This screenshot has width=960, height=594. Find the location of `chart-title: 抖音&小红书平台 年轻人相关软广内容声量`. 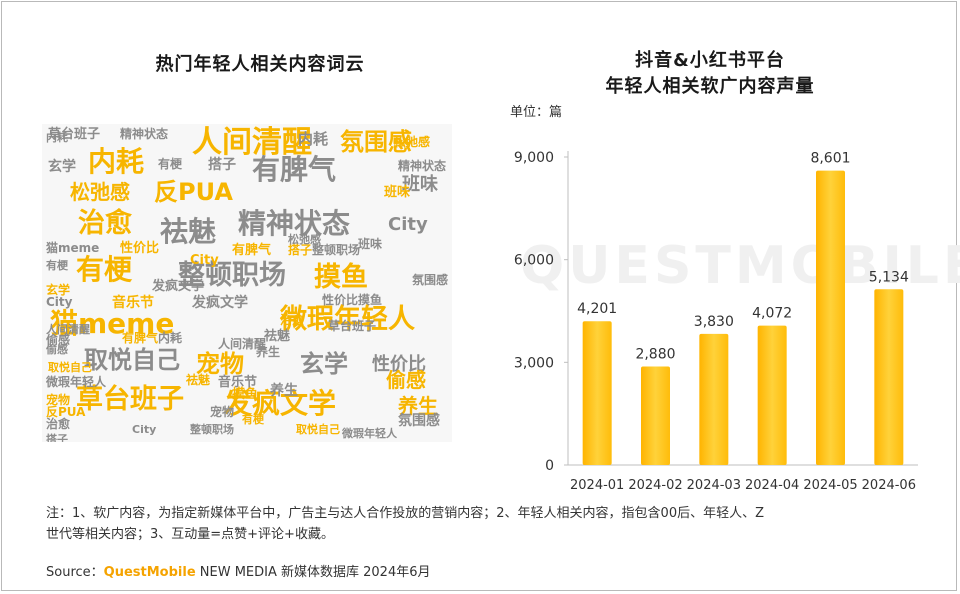

chart-title: 抖音&小红书平台 年轻人相关软广内容声量 is located at coordinates (710, 74).